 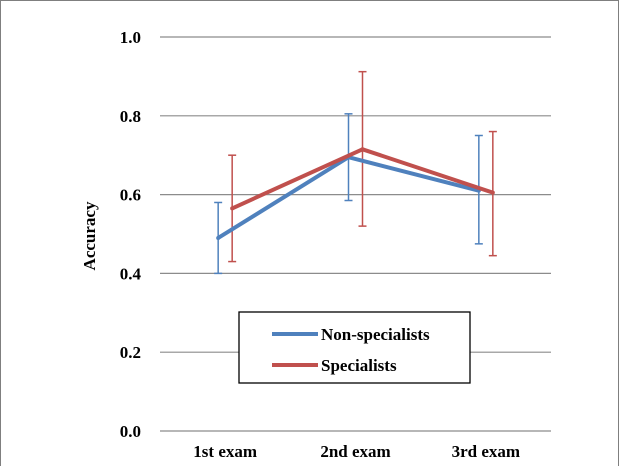 I want to click on y-tick-label: 0.6, so click(x=130, y=195).